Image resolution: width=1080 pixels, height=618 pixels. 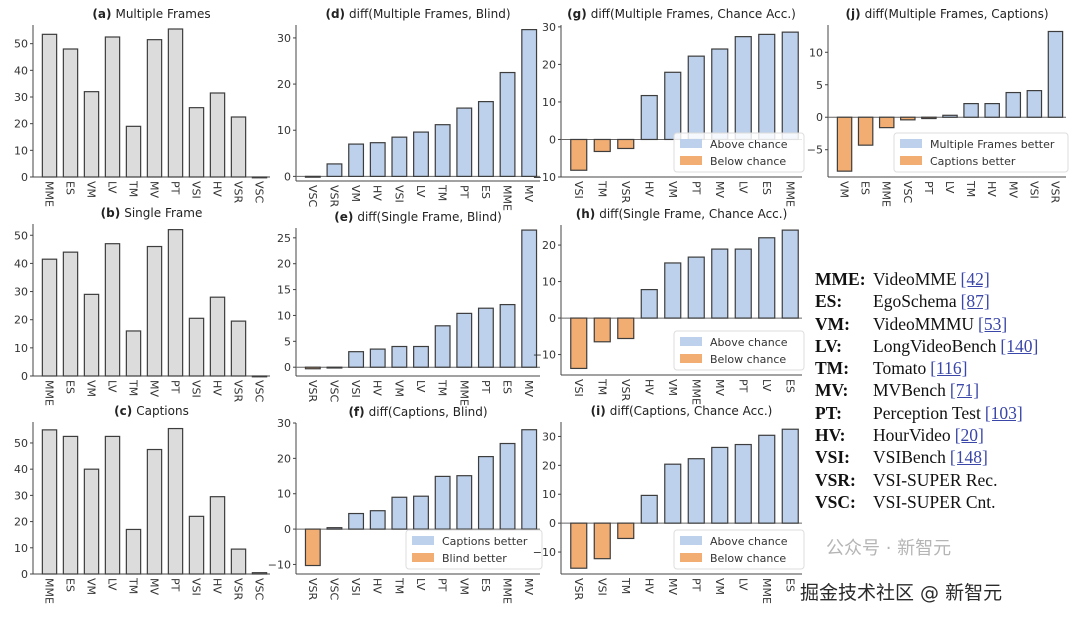 I want to click on legend-label-positive: Multiple Frames better, so click(x=992, y=144).